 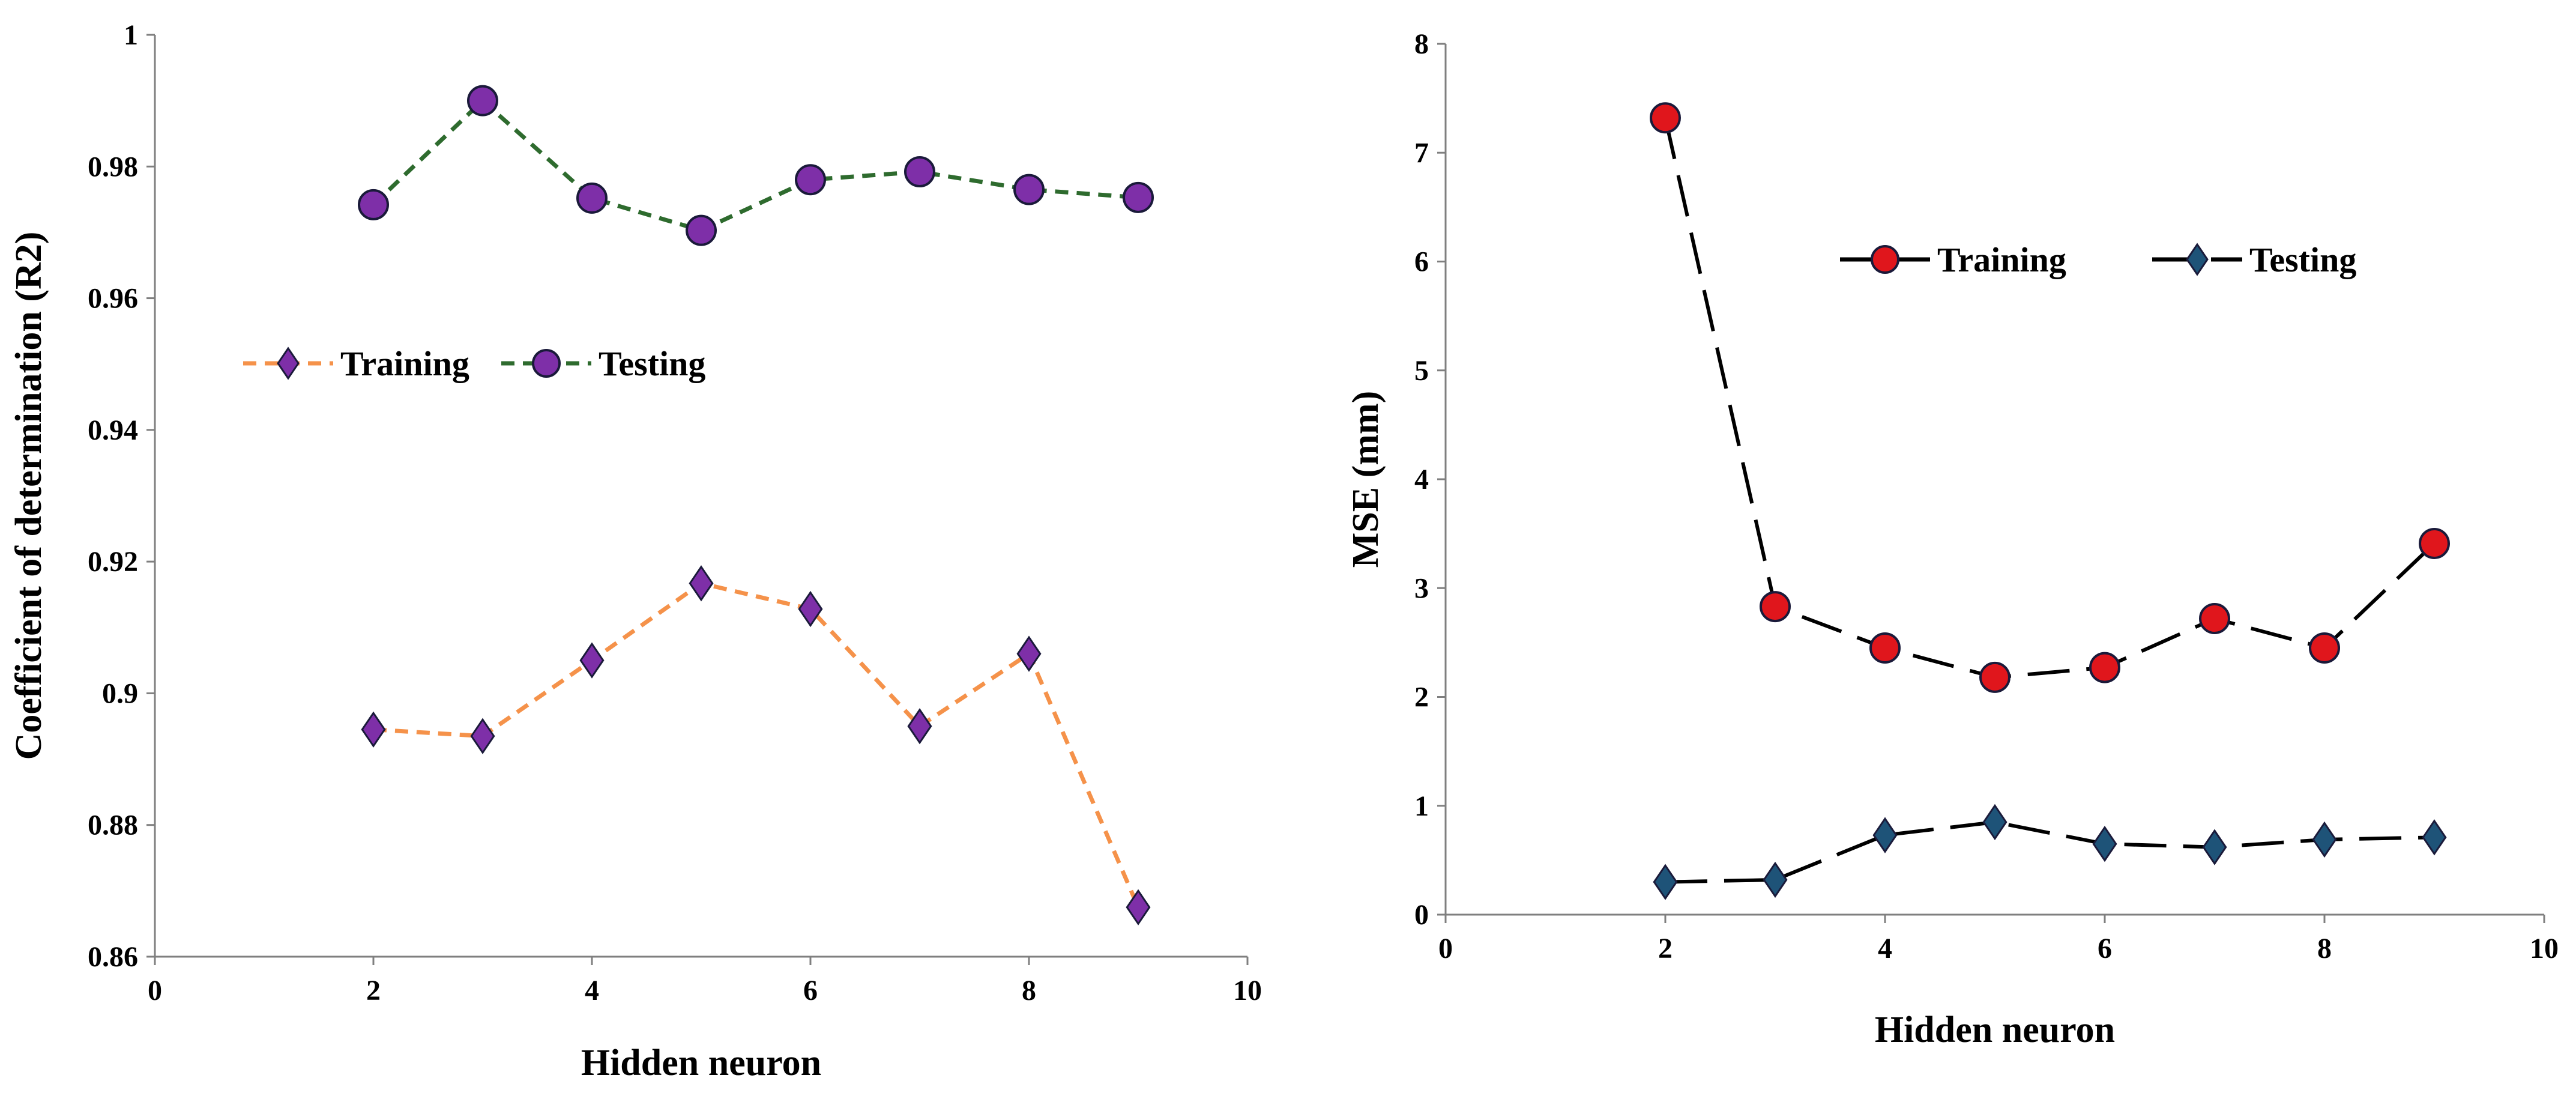 I want to click on y-tick-label: 6, so click(x=1421, y=262).